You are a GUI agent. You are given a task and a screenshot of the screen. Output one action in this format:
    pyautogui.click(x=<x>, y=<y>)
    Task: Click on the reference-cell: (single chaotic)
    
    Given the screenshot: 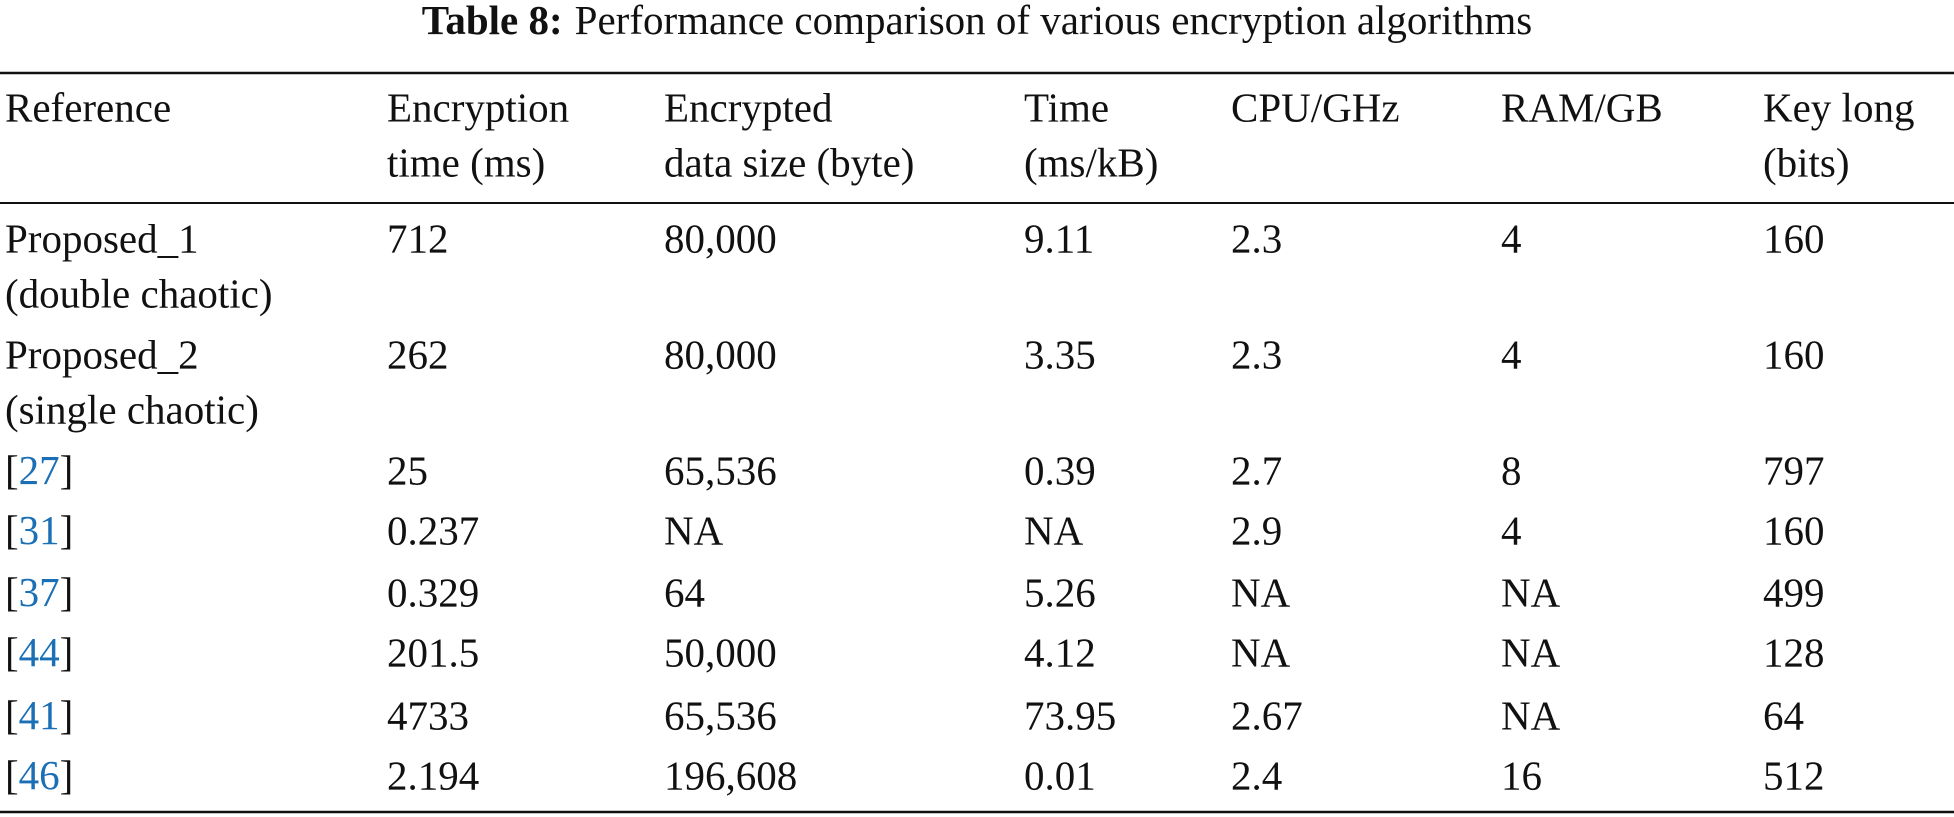 What is the action you would take?
    pyautogui.click(x=132, y=409)
    